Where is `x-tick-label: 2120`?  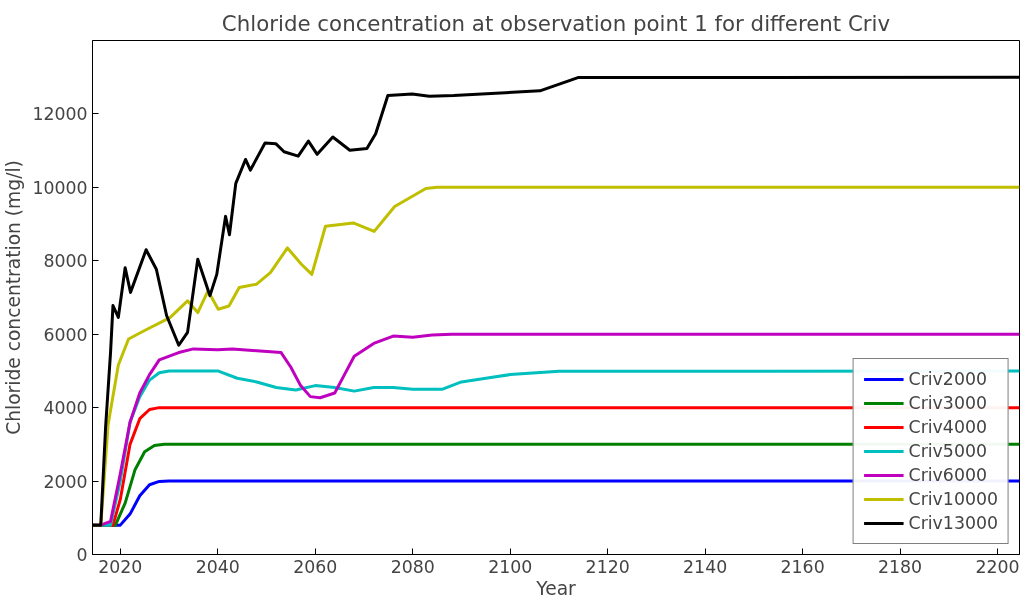
x-tick-label: 2120 is located at coordinates (607, 566).